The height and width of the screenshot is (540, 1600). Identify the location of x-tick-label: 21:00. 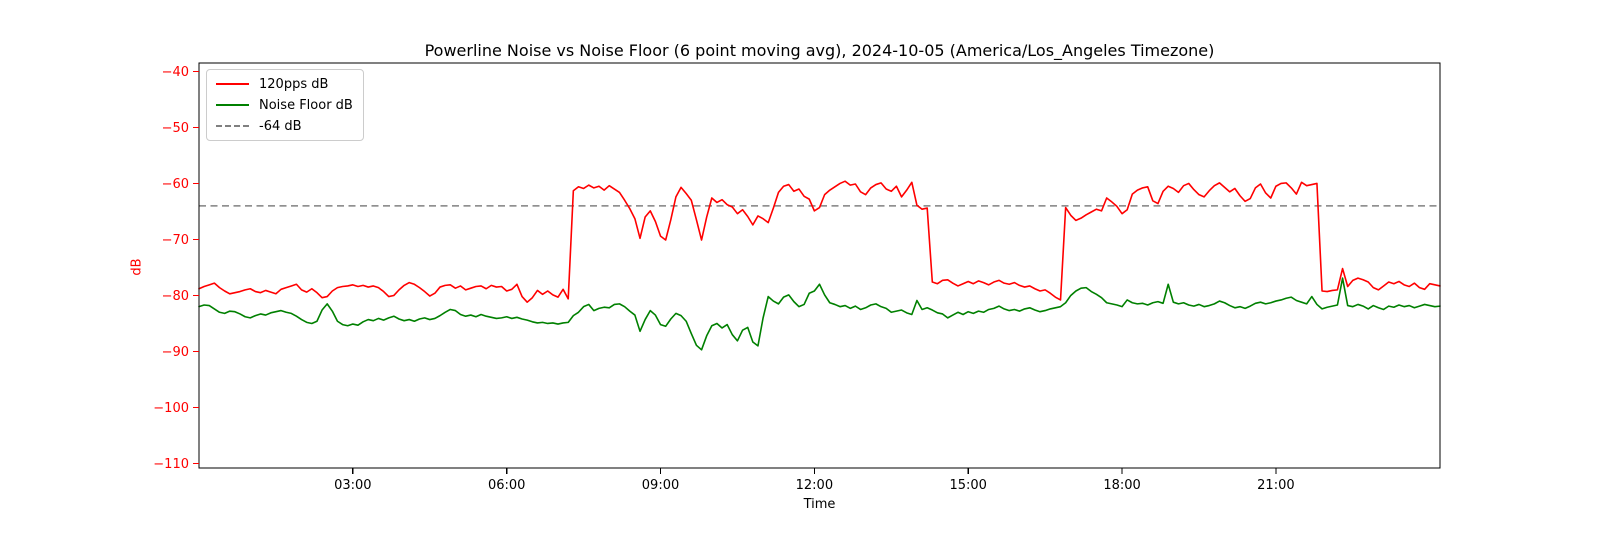
(1275, 485).